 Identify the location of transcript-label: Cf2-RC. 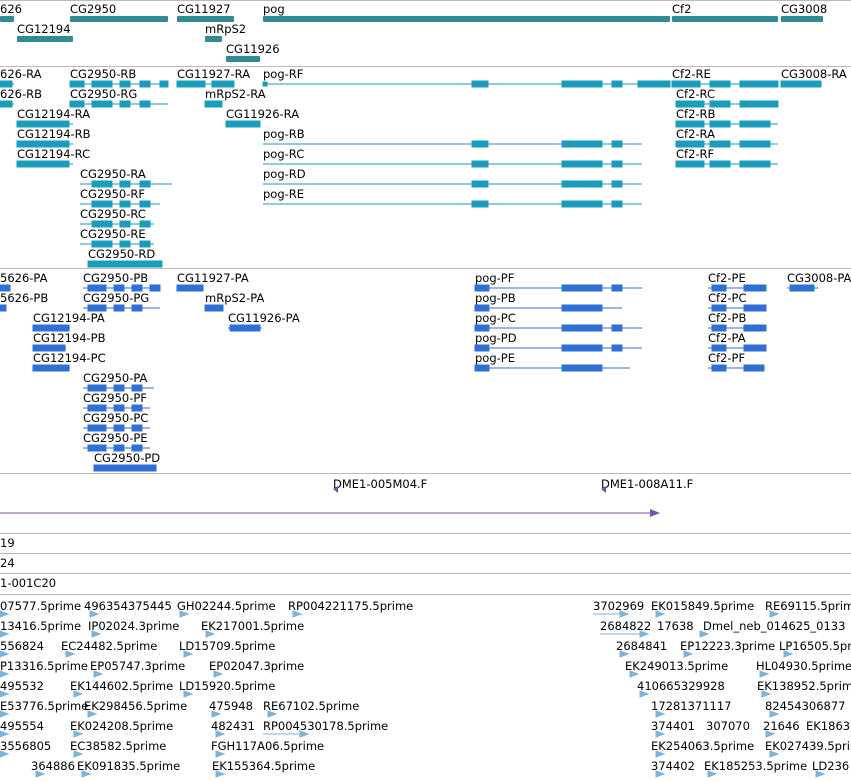
(695, 94).